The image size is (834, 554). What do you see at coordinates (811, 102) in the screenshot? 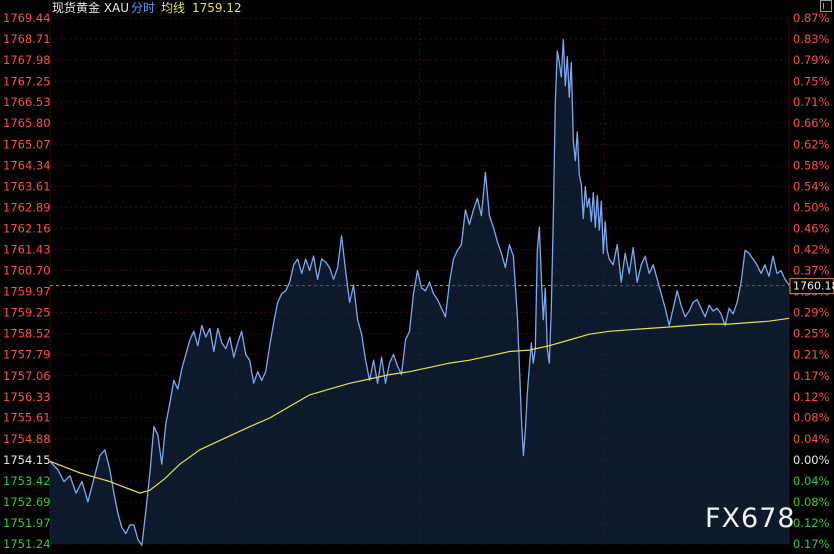
I see `percent-tick-label: 0.71%` at bounding box center [811, 102].